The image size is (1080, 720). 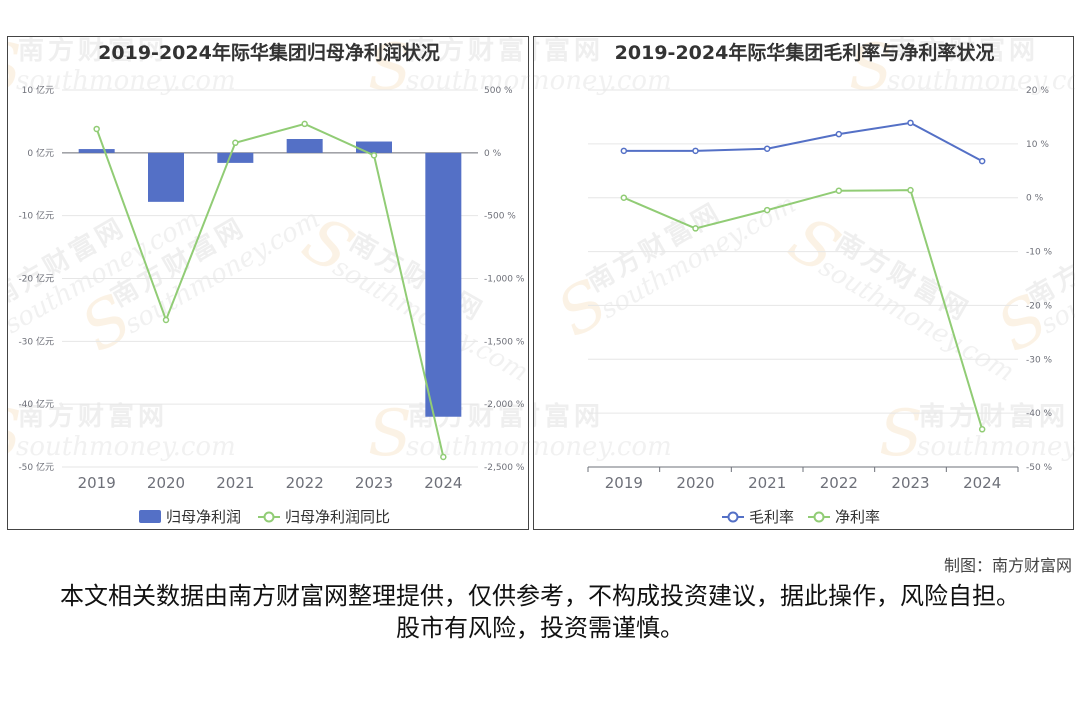 I want to click on right-axis-tick-label: -500 %, so click(x=500, y=217).